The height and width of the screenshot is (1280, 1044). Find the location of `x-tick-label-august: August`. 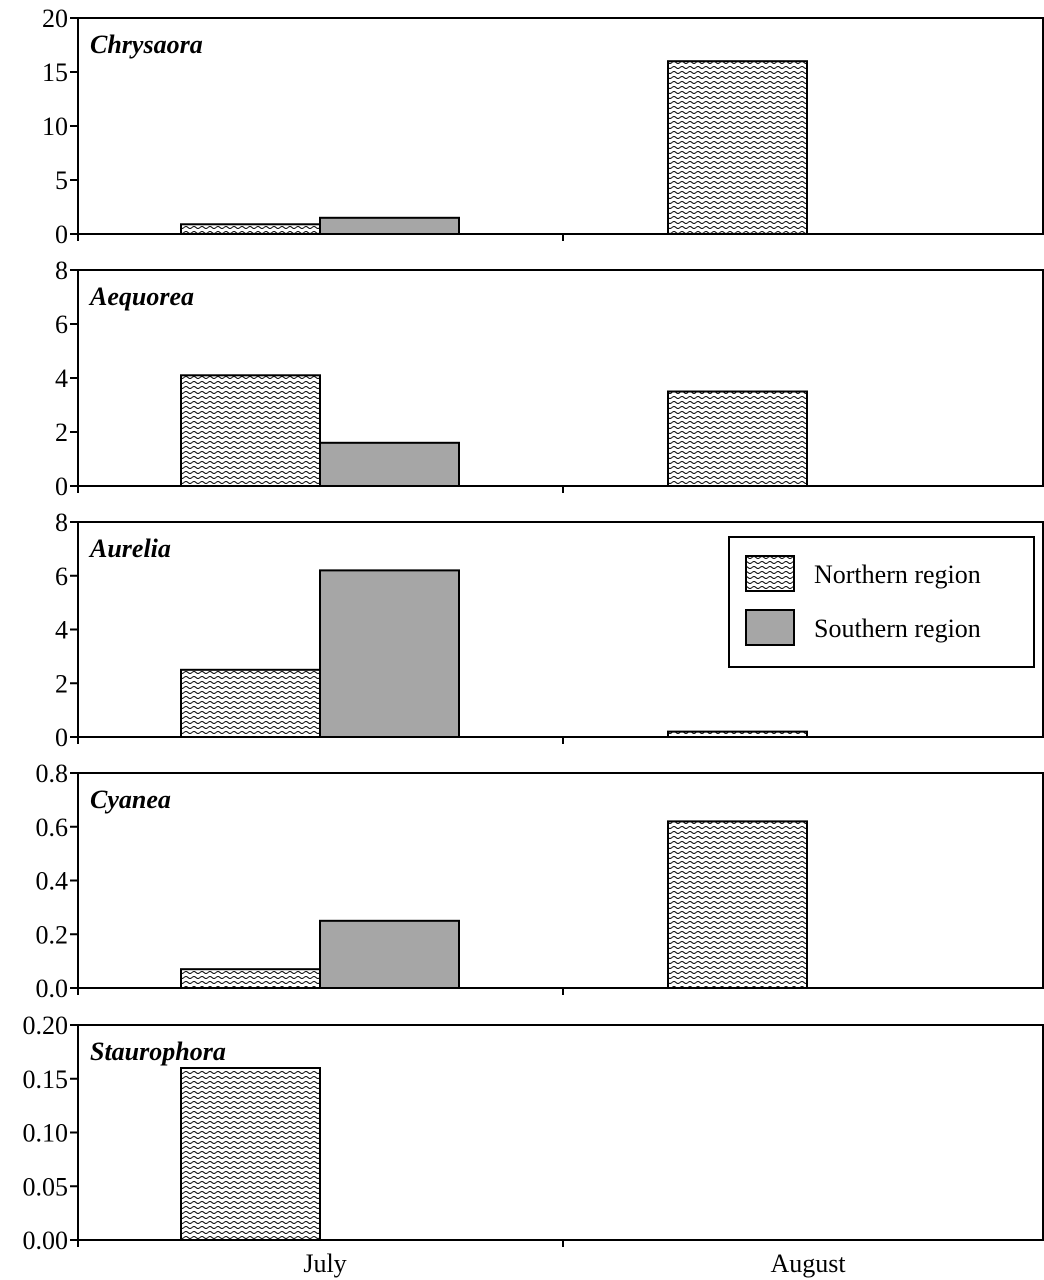

x-tick-label-august: August is located at coordinates (808, 1263).